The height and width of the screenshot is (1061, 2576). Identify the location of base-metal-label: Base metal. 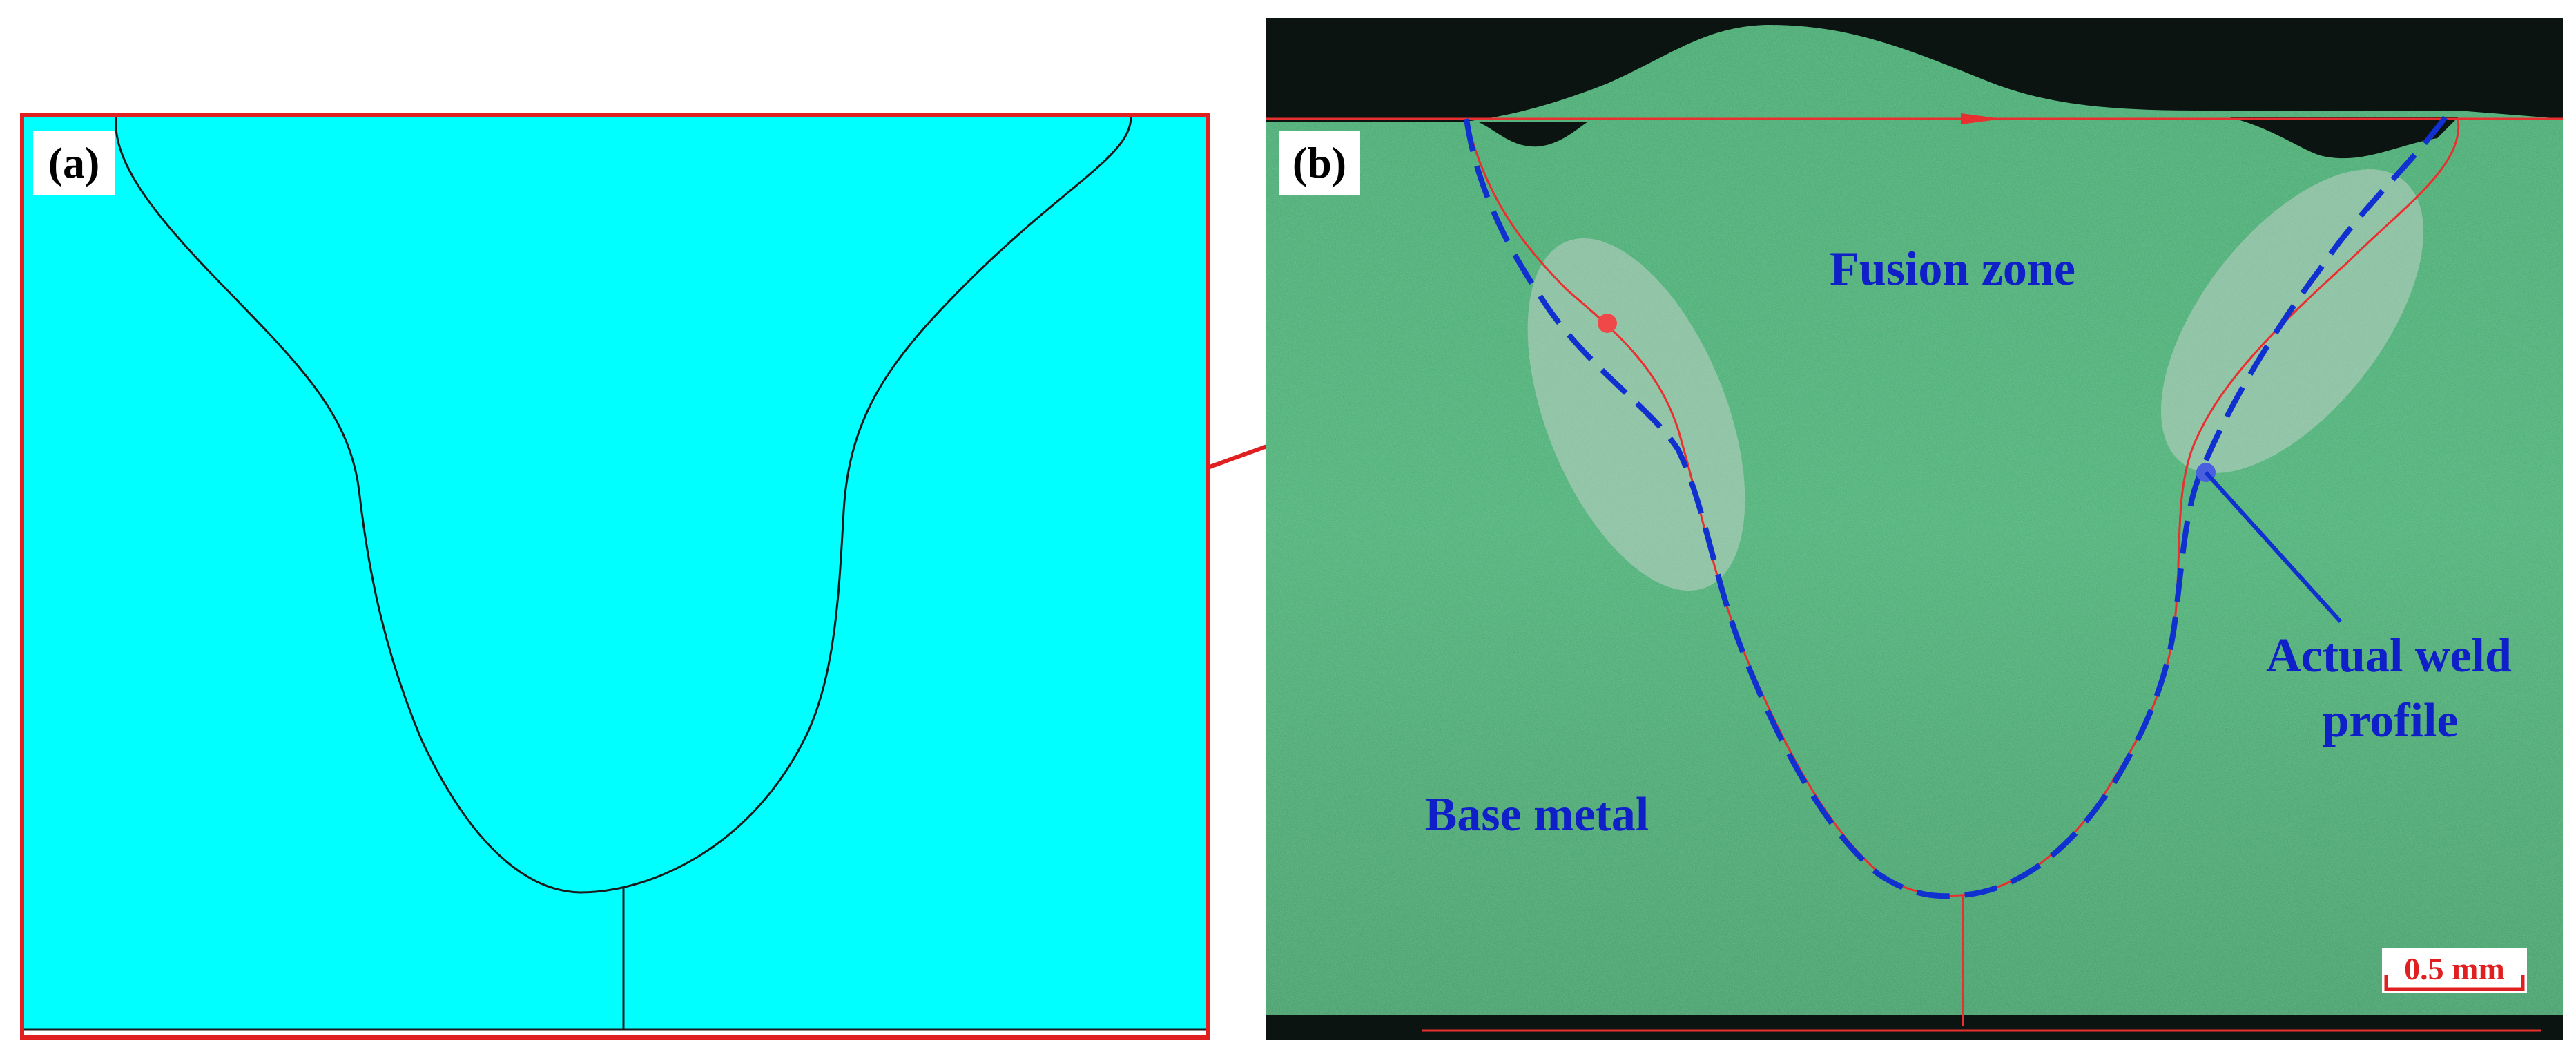
(1537, 815).